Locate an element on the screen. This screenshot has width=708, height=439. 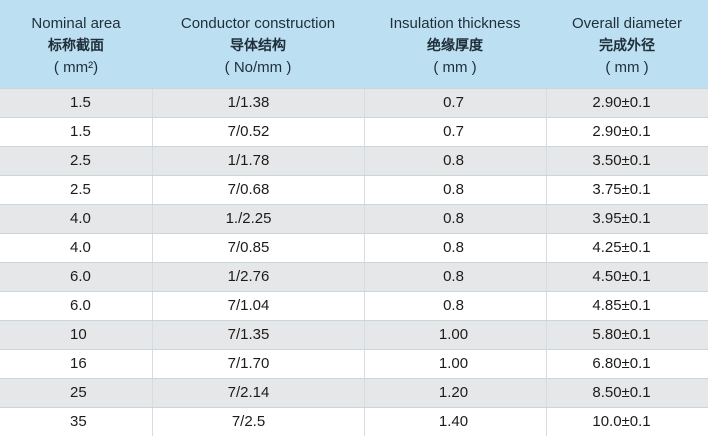
header-conductor-construction: Conductor construction 导体结构 ( No/mm ) is located at coordinates (258, 44).